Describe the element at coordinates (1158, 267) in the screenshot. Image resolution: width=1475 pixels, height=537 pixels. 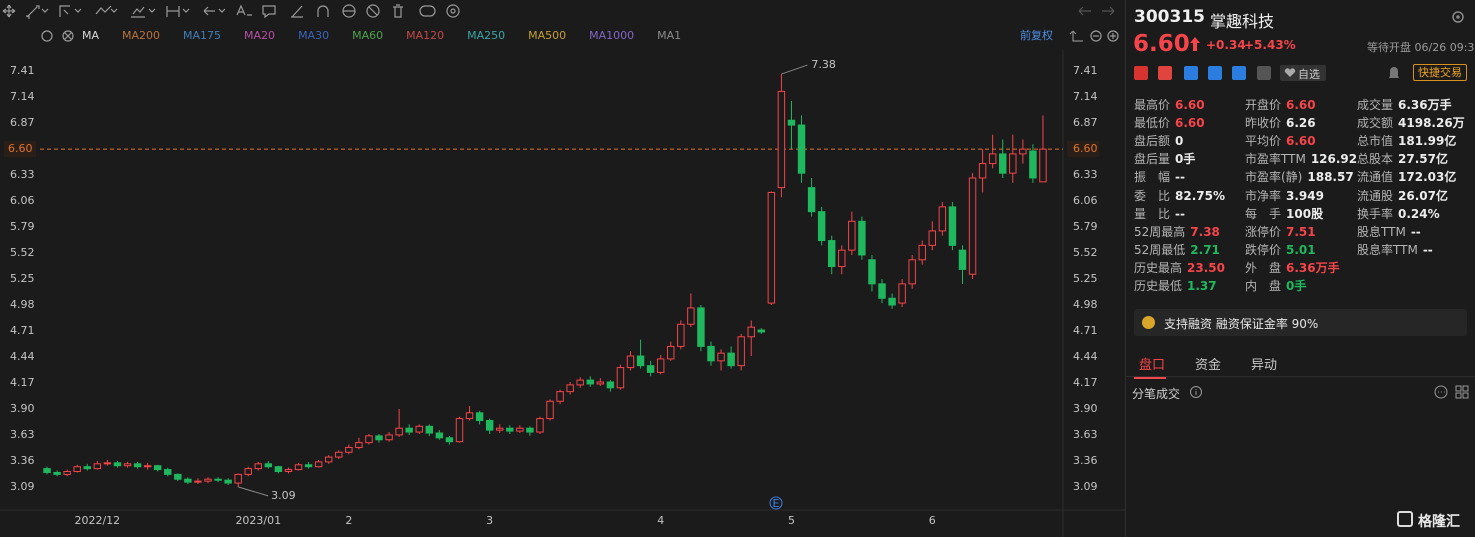
I see `stat-label: 历史最高` at that location.